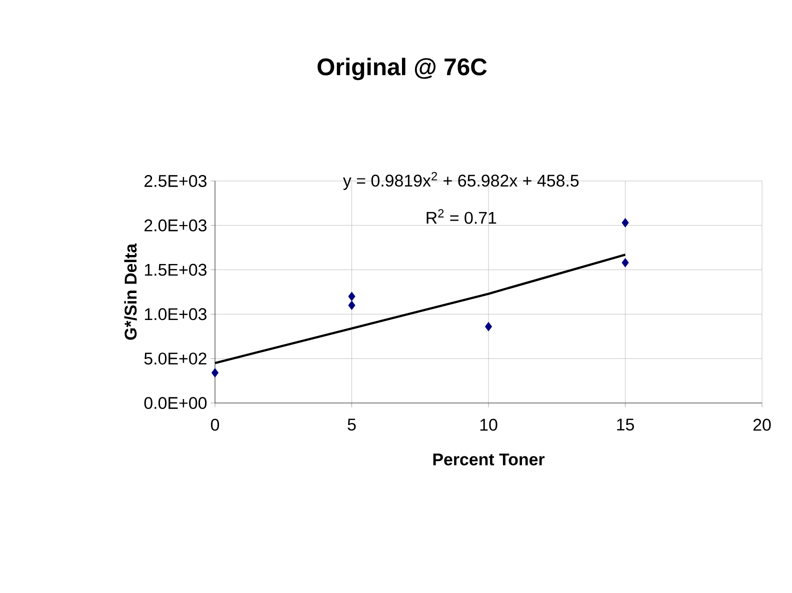  What do you see at coordinates (175, 402) in the screenshot?
I see `y-tick-label: 0.0E+00` at bounding box center [175, 402].